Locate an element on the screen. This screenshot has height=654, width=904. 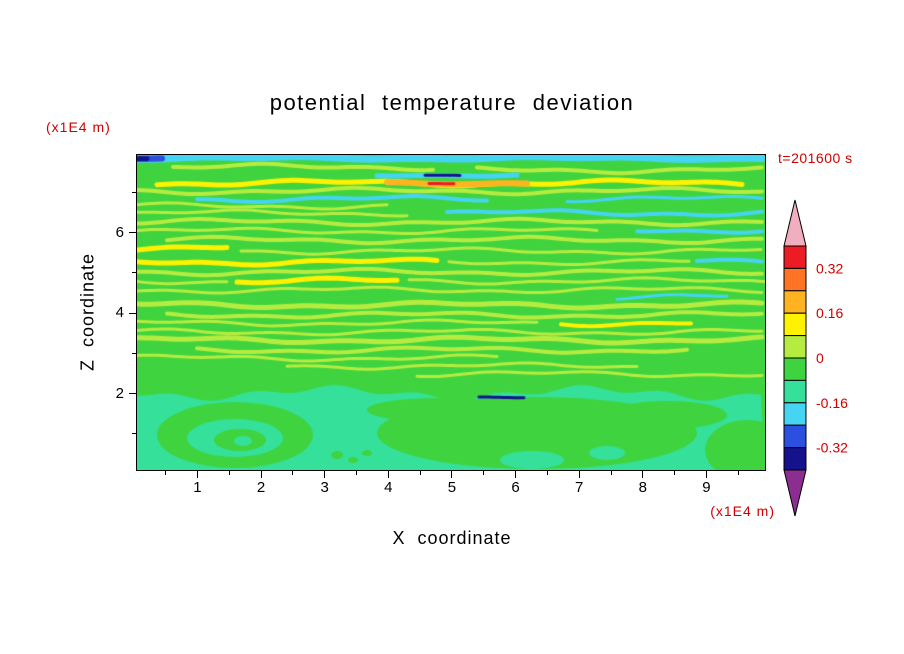
x-tick-label: 3 is located at coordinates (324, 487).